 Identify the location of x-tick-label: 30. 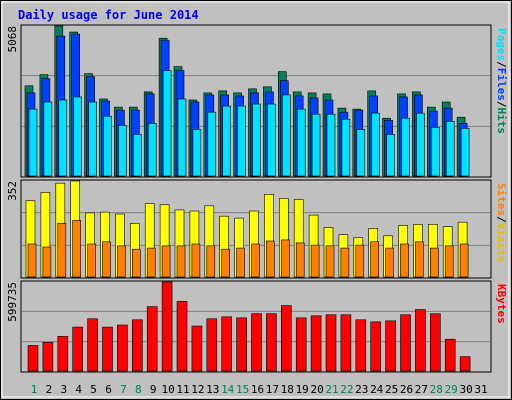
(465, 389).